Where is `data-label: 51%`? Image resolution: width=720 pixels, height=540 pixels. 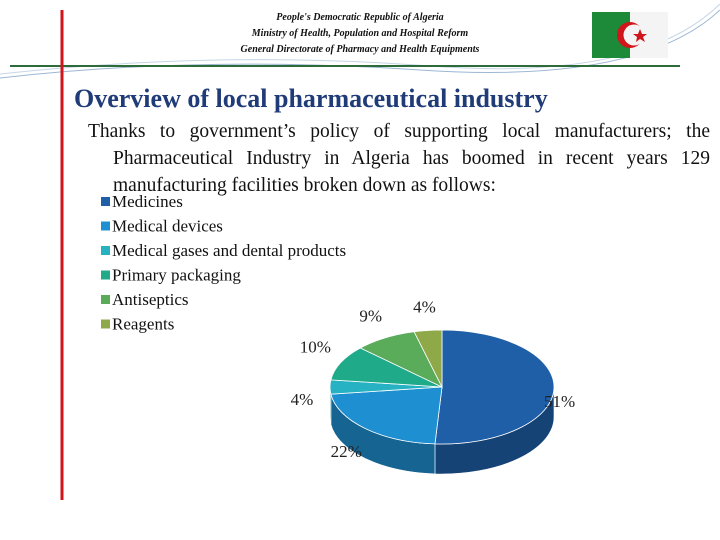 data-label: 51% is located at coordinates (559, 401).